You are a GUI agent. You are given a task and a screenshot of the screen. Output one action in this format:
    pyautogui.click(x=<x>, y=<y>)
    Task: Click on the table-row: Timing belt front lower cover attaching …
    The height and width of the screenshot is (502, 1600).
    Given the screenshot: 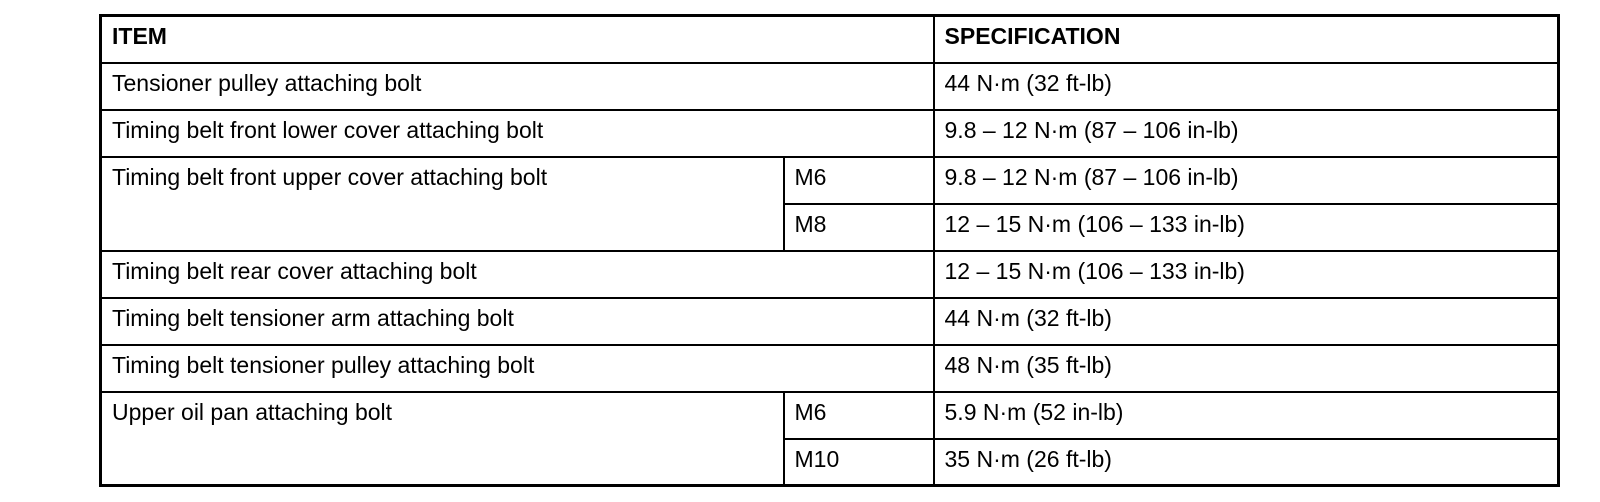 What is the action you would take?
    pyautogui.click(x=829, y=133)
    